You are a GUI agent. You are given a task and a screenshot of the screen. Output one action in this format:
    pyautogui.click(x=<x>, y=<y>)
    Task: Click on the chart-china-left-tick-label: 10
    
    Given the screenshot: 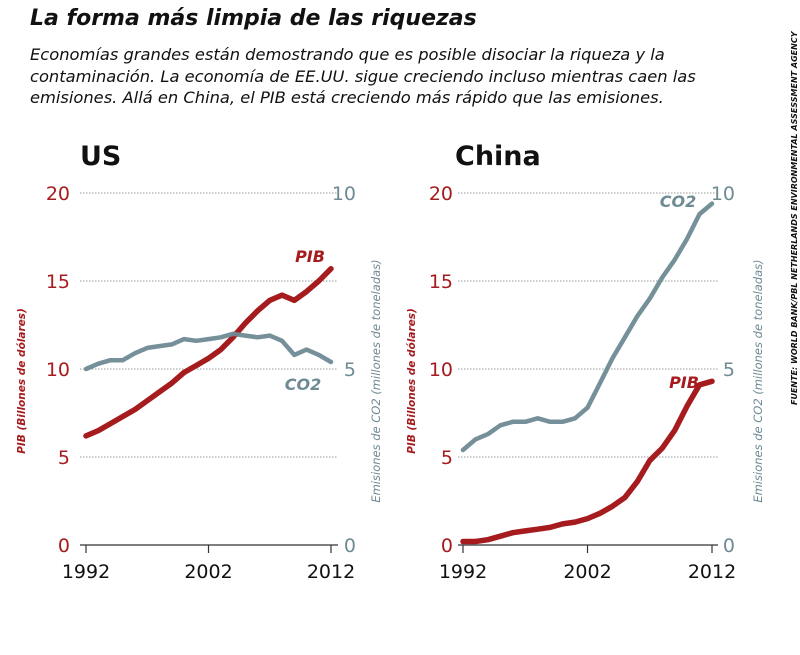 What is the action you would take?
    pyautogui.click(x=441, y=370)
    